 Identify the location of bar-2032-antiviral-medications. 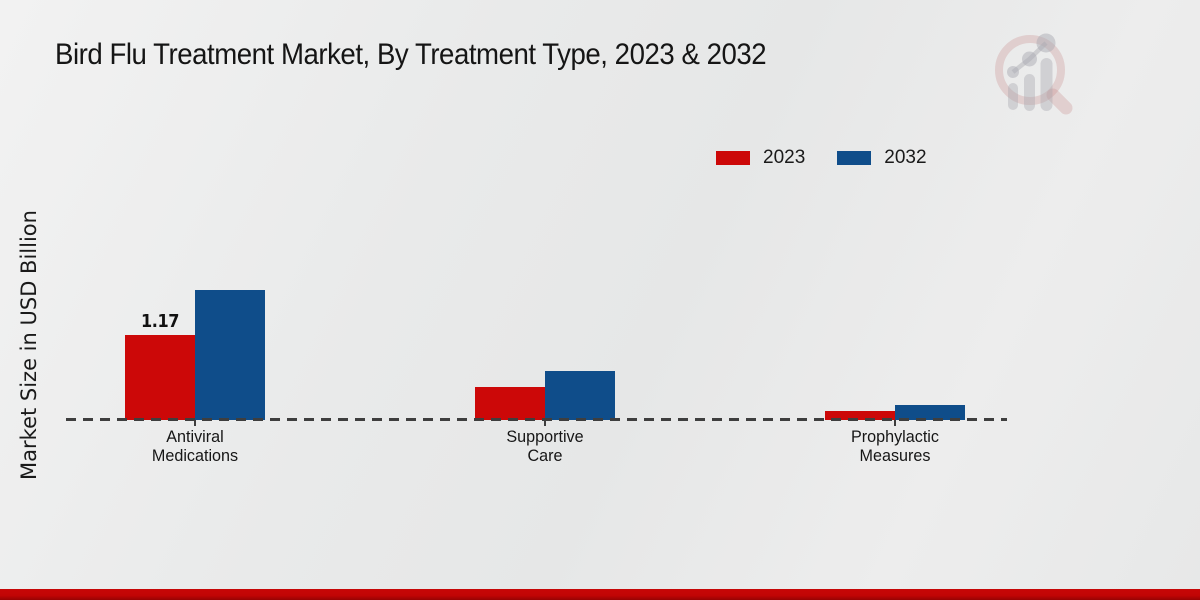
(230, 355).